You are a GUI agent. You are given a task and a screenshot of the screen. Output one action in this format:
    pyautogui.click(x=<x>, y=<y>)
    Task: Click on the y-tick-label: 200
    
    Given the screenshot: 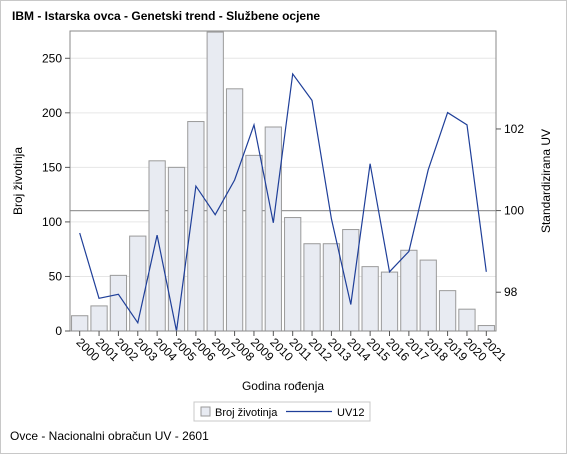 What is the action you would take?
    pyautogui.click(x=52, y=113)
    